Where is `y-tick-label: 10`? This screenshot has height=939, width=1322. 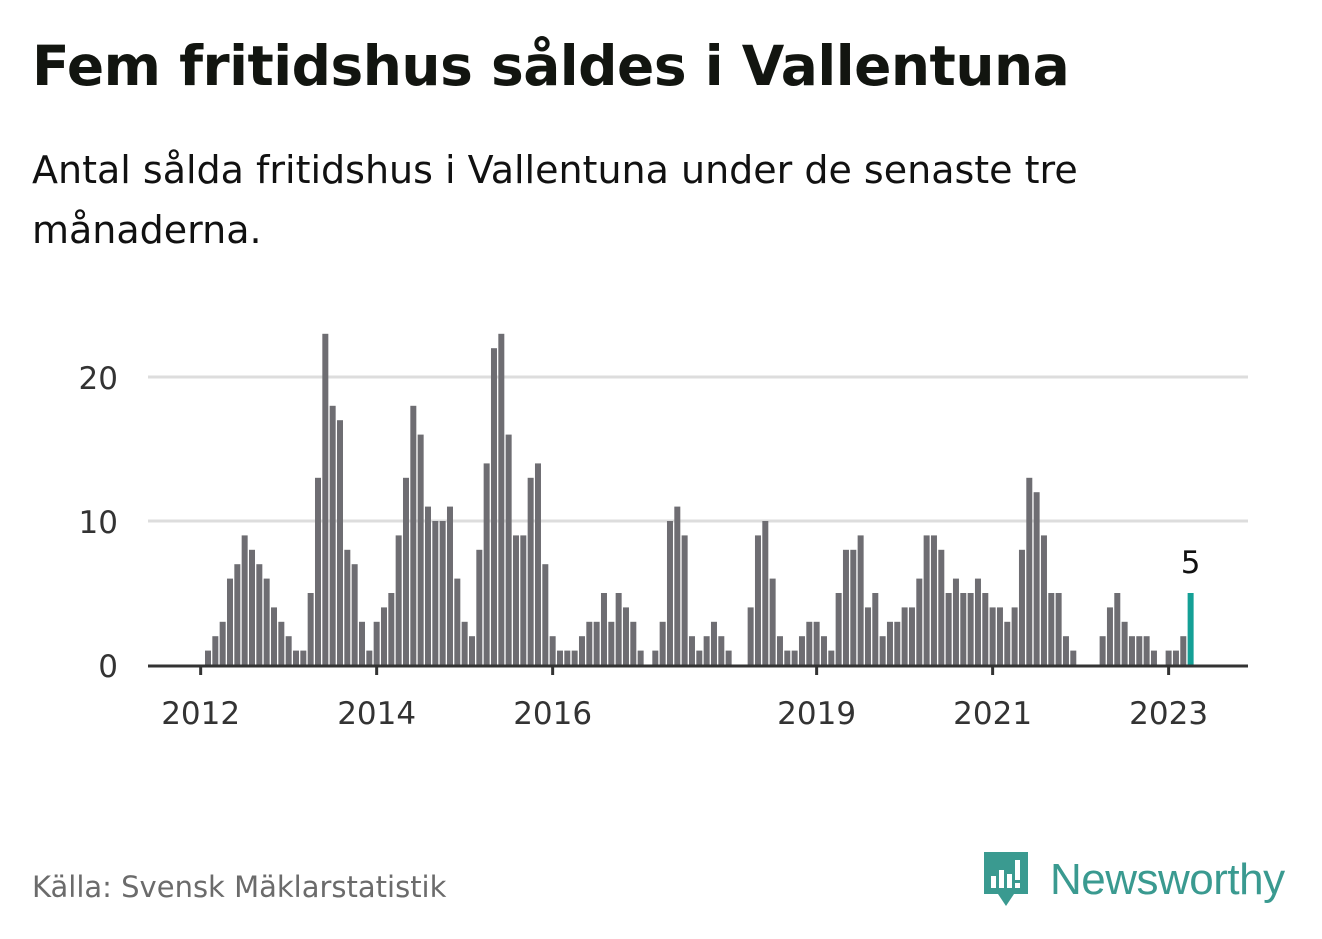 y-tick-label: 10 is located at coordinates (98, 523).